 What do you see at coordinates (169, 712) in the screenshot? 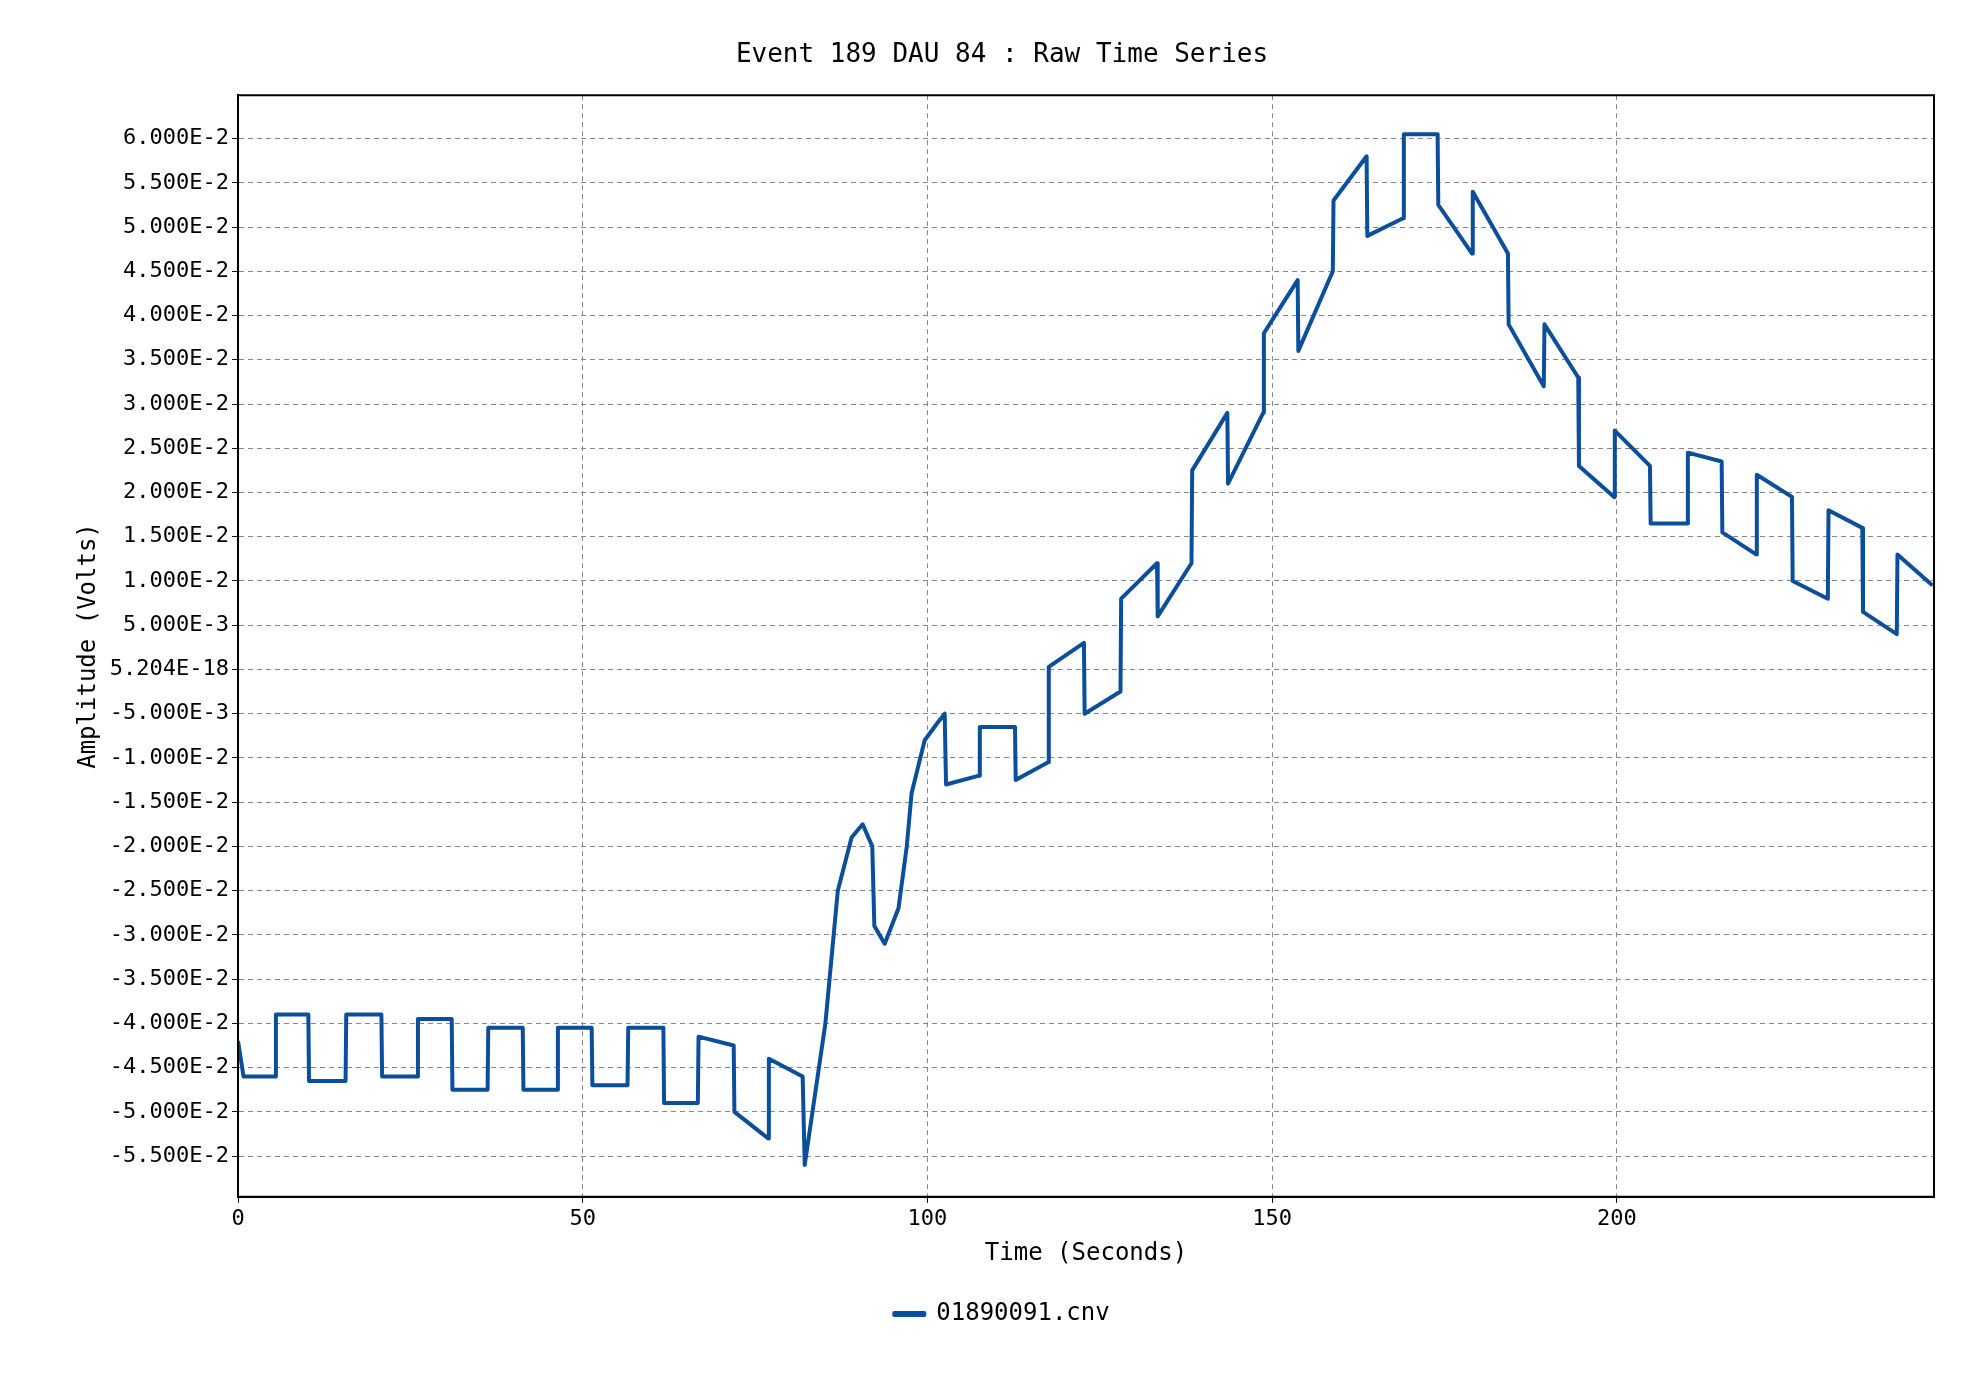
I see `y-tick-label: -5.000E-3` at bounding box center [169, 712].